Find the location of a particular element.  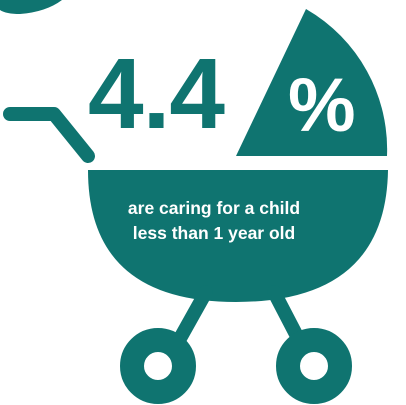

corner-arc is located at coordinates (31, 7).